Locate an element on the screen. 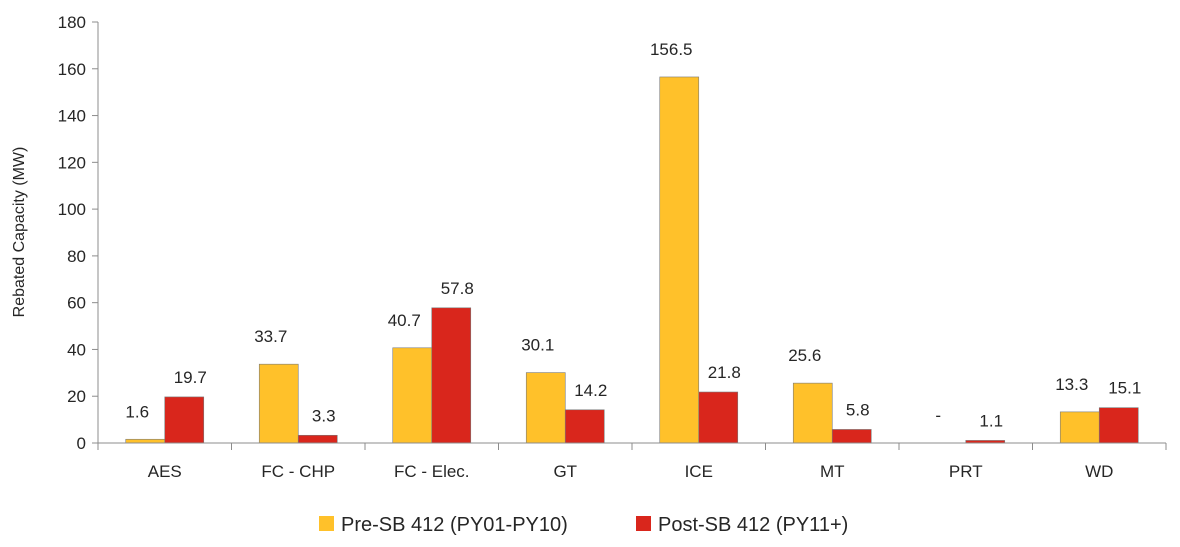  data-label: 1.1 is located at coordinates (991, 420).